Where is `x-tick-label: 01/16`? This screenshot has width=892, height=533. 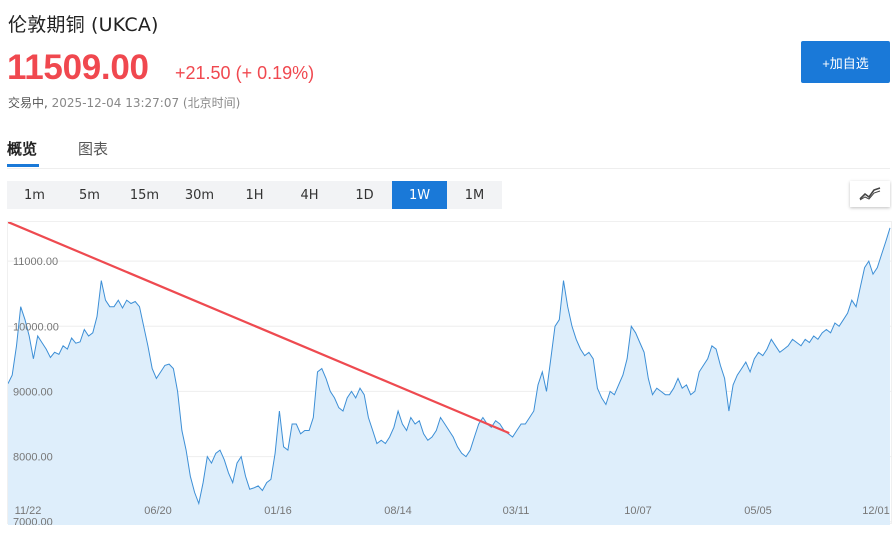
x-tick-label: 01/16 is located at coordinates (278, 511).